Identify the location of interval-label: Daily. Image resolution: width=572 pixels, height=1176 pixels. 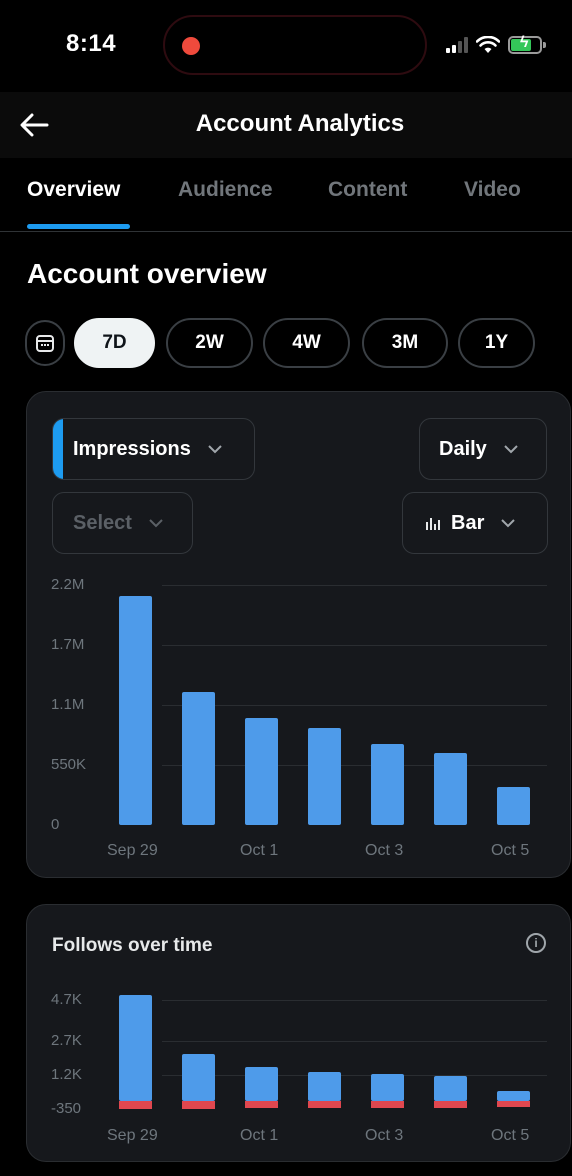
(463, 448).